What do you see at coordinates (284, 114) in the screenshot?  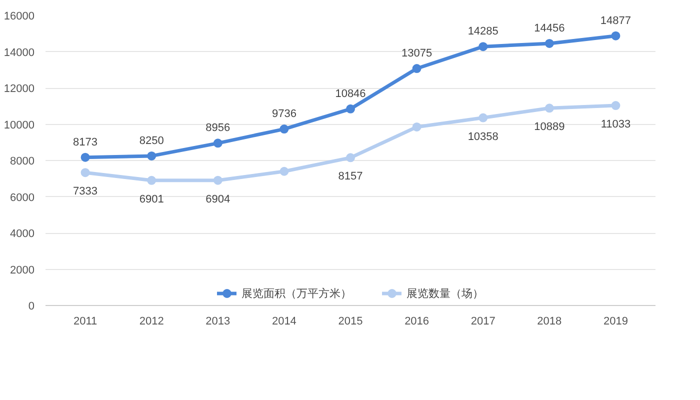 I see `data-label: 9736` at bounding box center [284, 114].